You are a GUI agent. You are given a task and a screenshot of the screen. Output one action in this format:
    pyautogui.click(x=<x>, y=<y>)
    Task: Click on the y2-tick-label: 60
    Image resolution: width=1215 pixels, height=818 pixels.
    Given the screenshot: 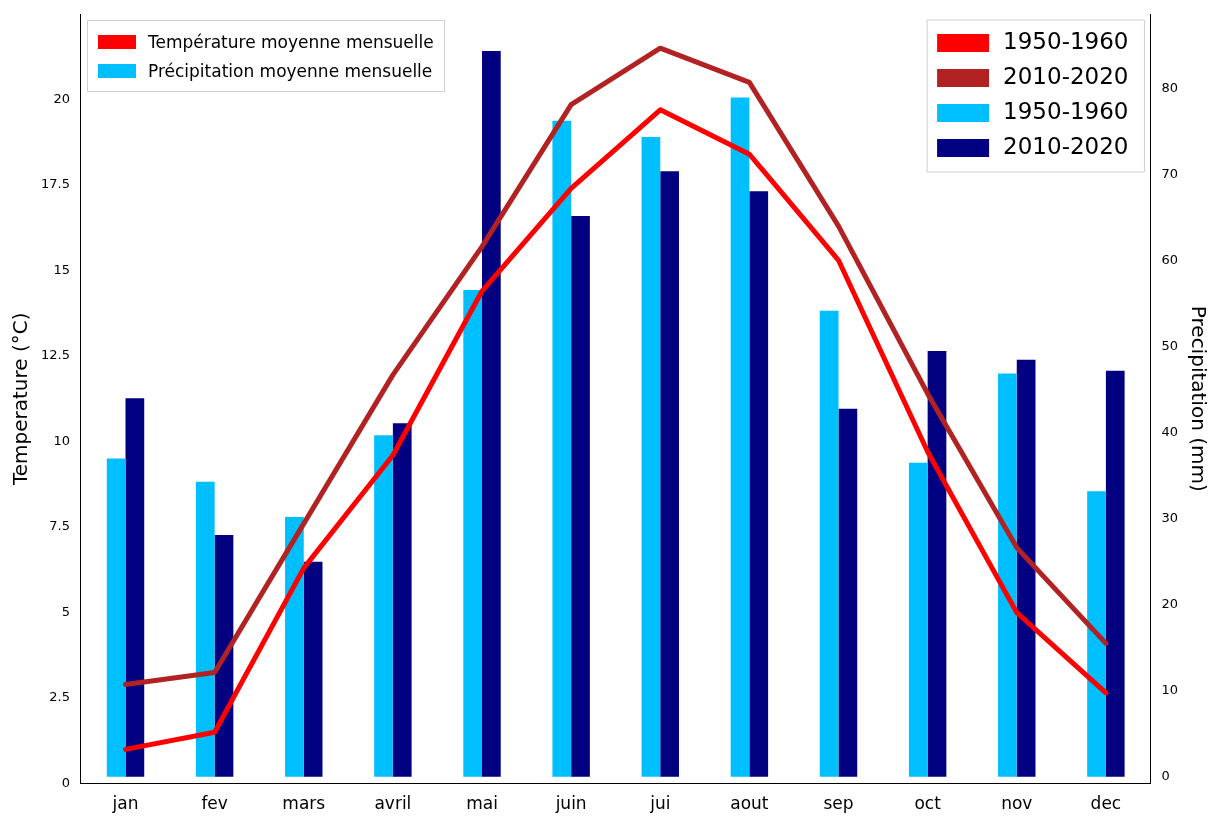 What is the action you would take?
    pyautogui.click(x=1169, y=260)
    